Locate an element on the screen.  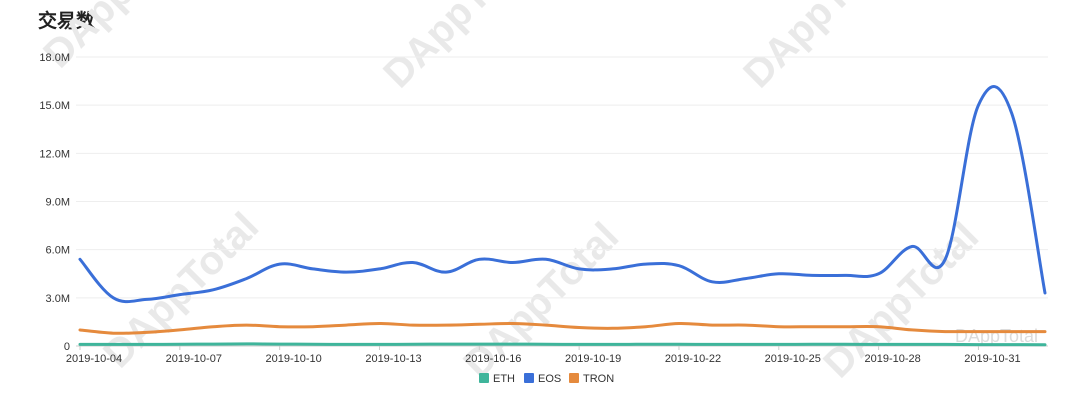
x-tick-label: 2019-10-04 is located at coordinates (94, 359).